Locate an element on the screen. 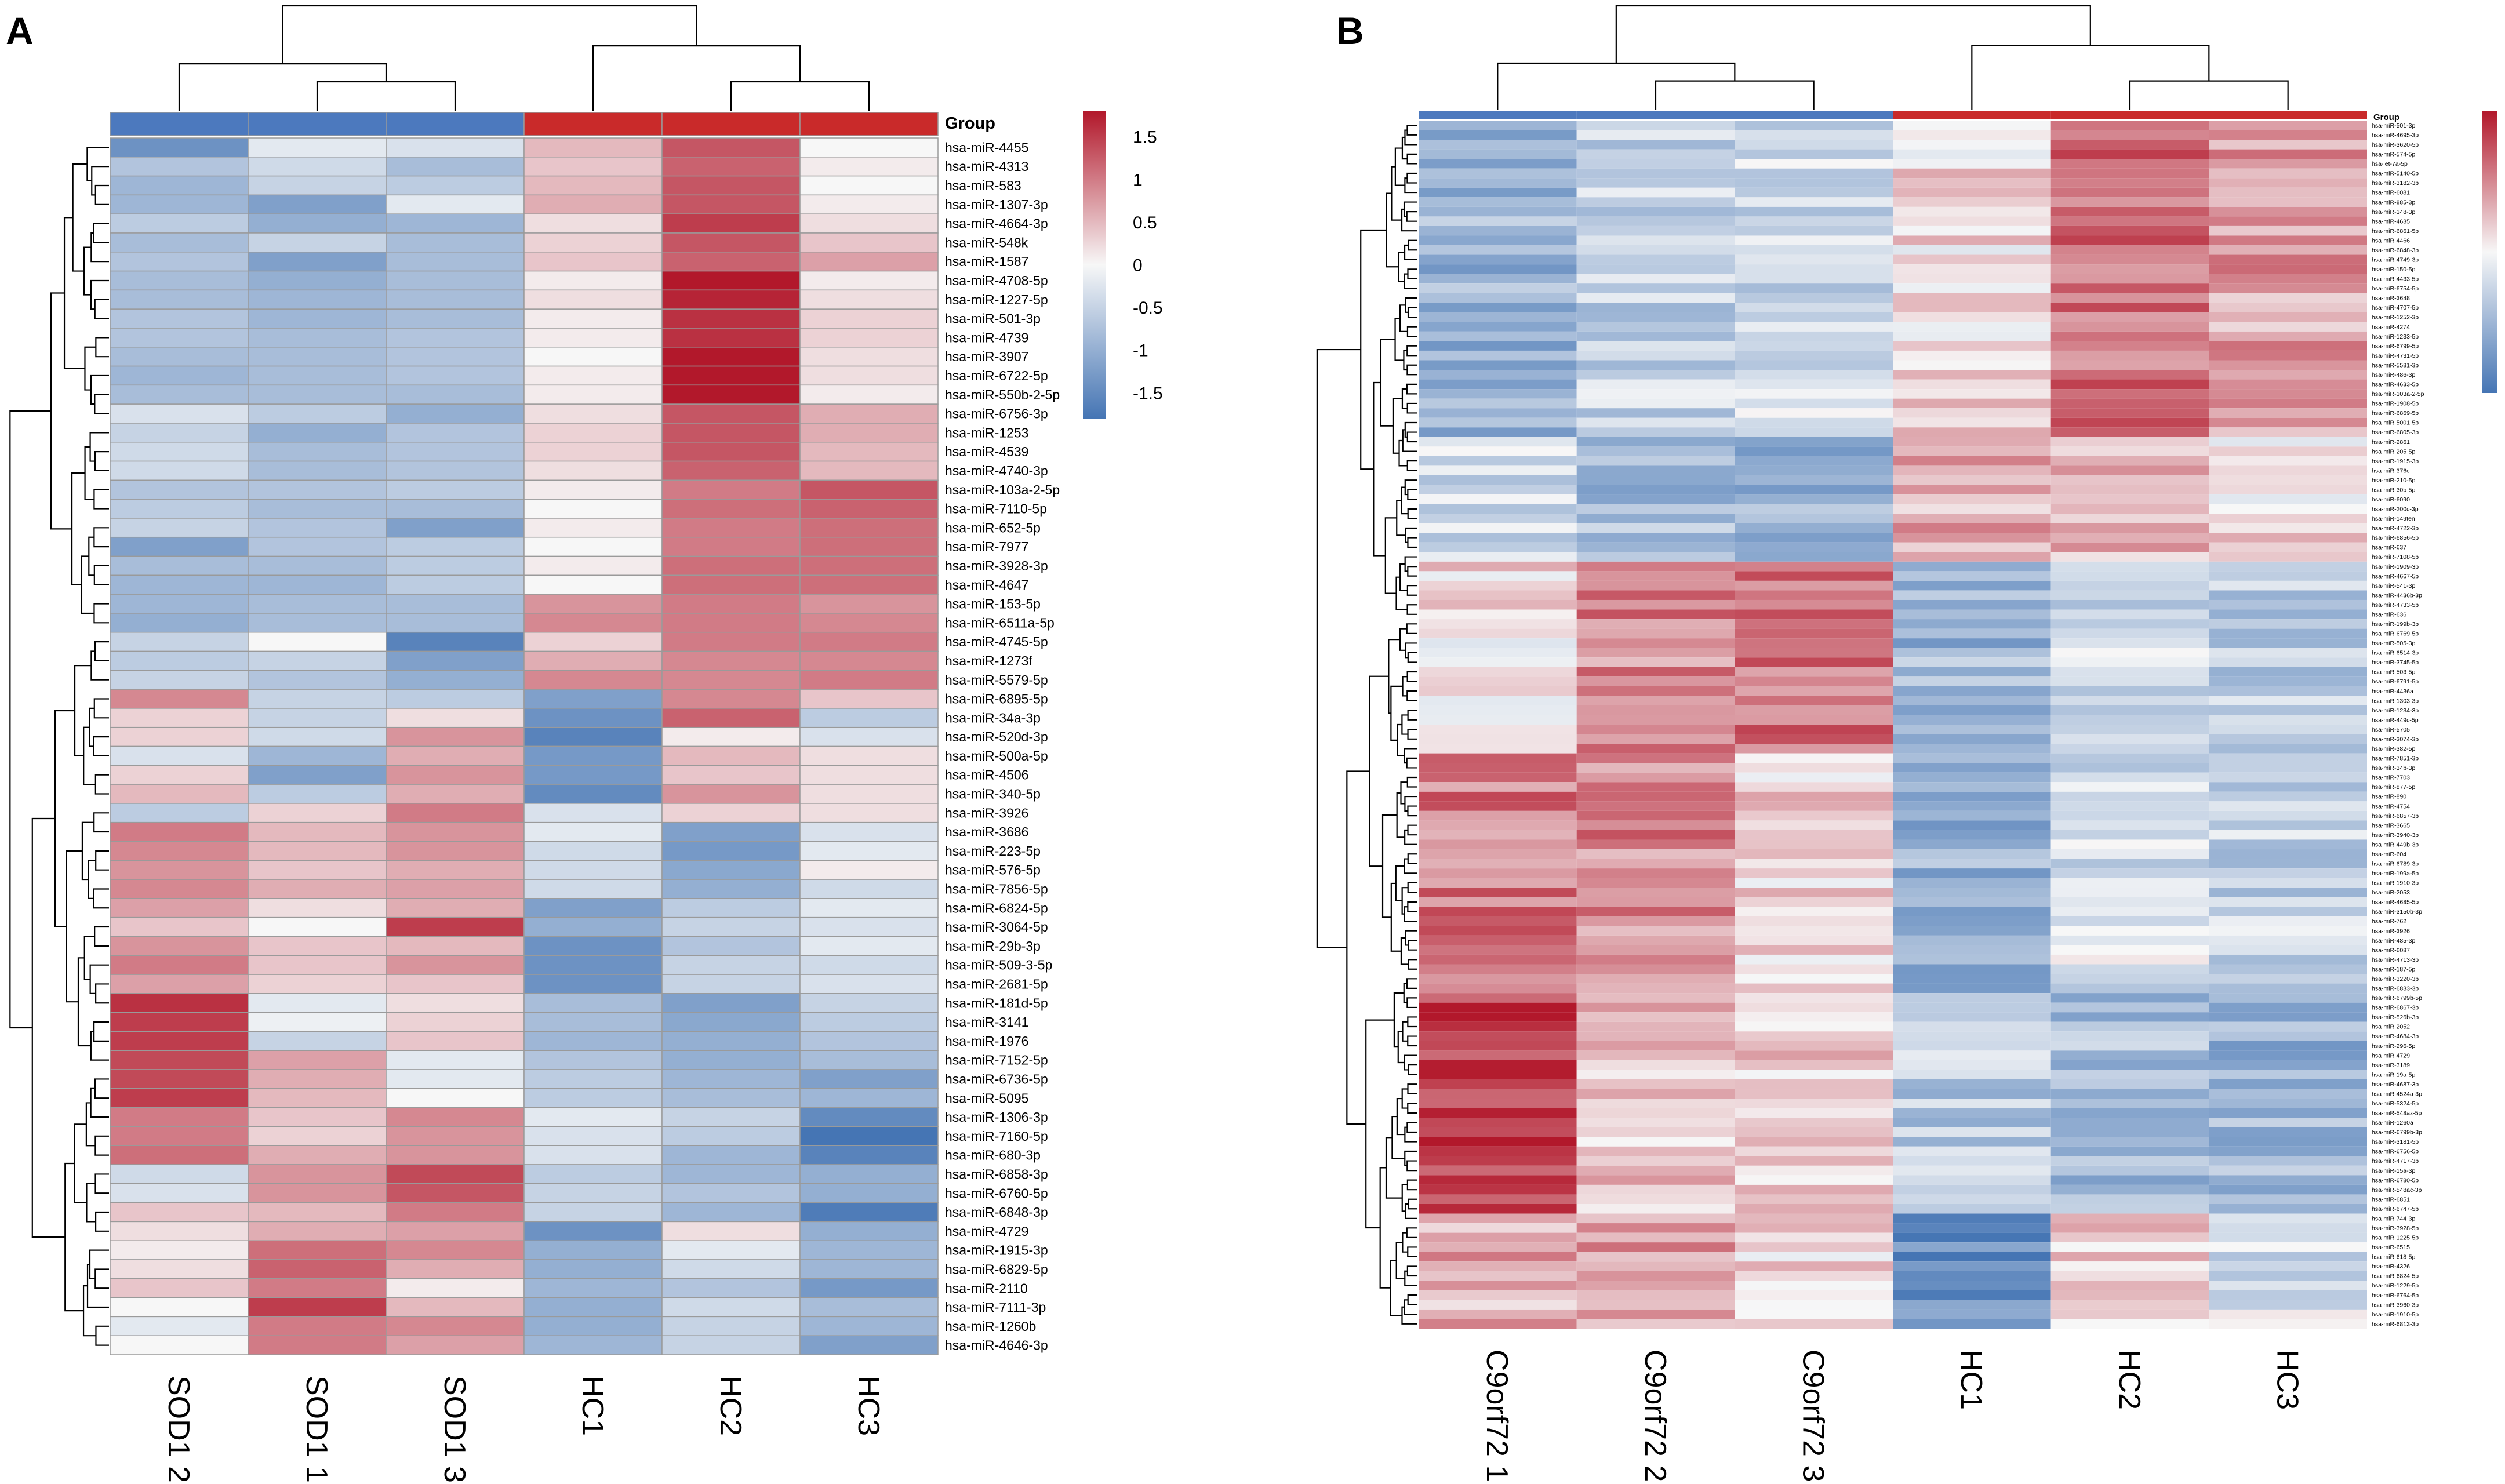  panel-a-row-dendrogram is located at coordinates (59, 747).